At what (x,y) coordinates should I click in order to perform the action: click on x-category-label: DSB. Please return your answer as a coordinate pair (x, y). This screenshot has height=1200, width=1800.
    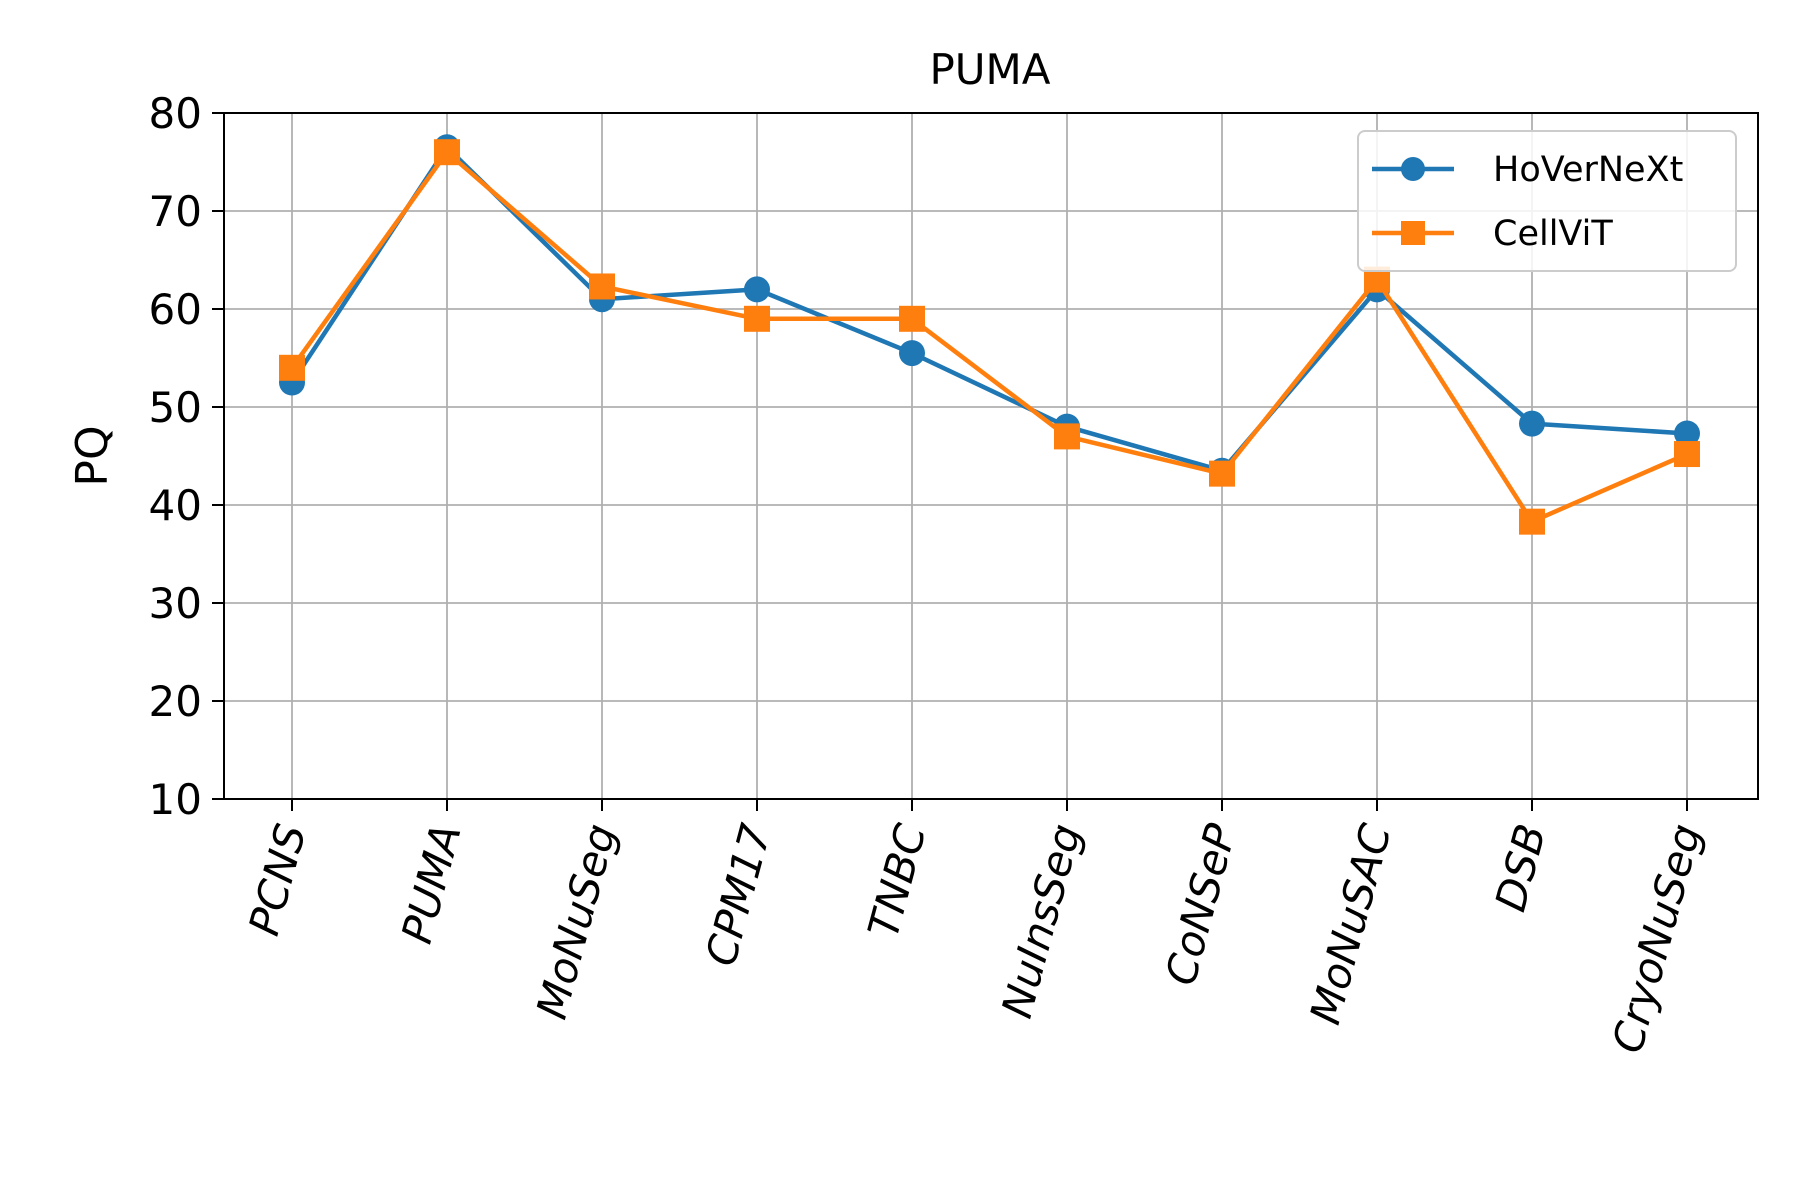
    Looking at the image, I should click on (1521, 868).